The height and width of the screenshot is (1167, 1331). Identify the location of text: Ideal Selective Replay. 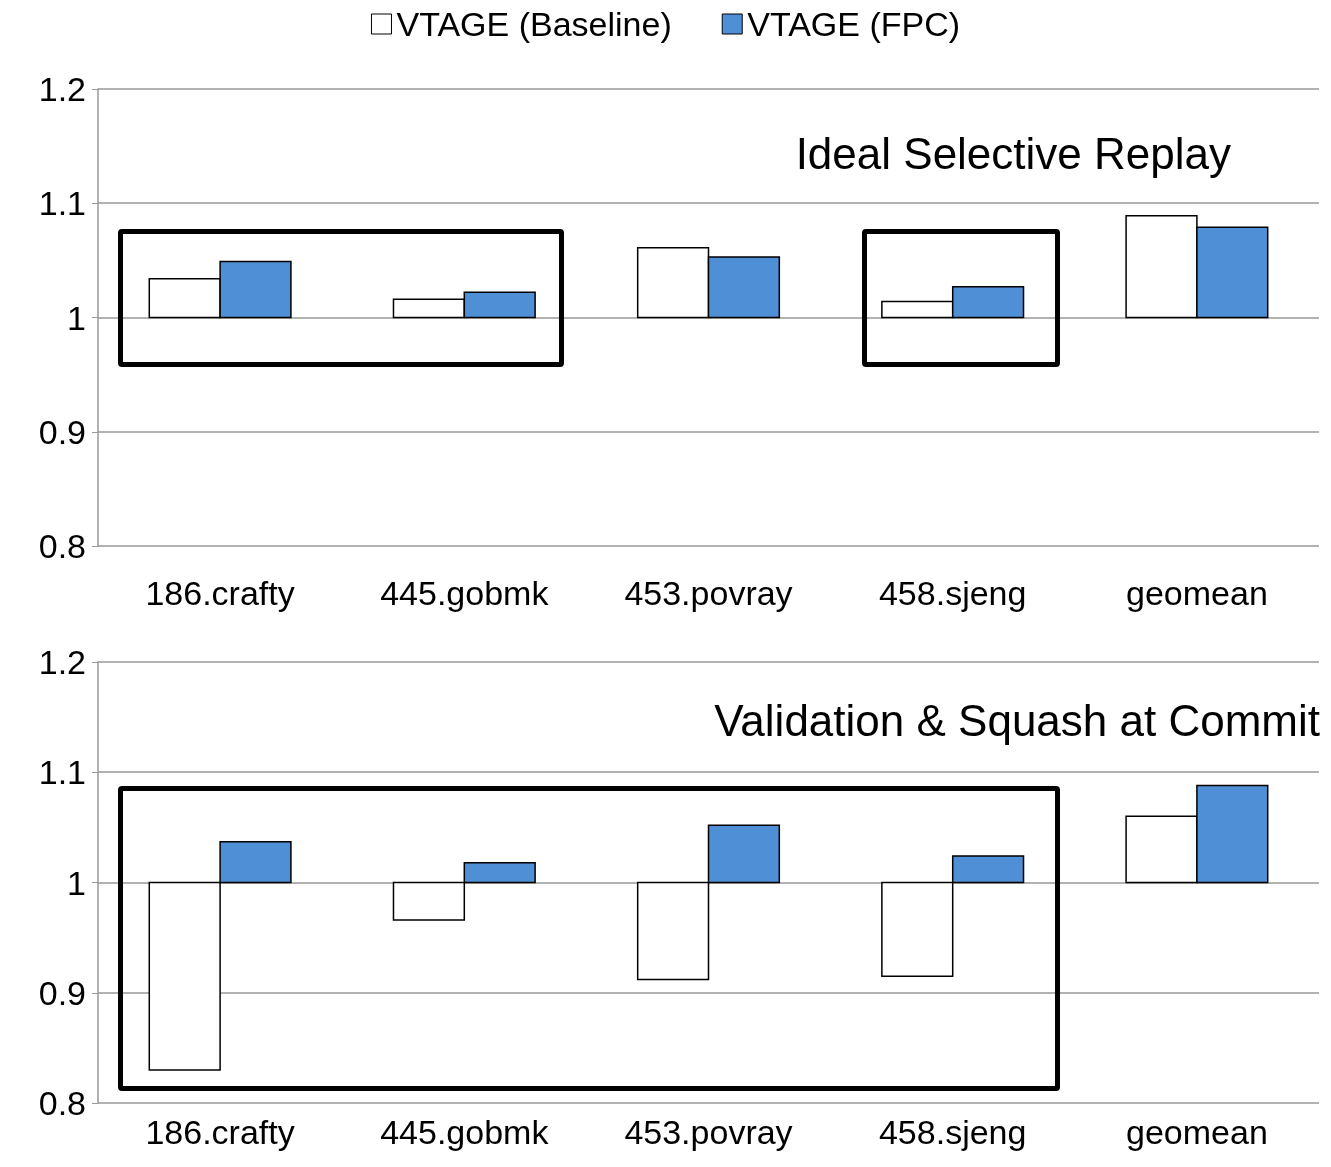
(1013, 153).